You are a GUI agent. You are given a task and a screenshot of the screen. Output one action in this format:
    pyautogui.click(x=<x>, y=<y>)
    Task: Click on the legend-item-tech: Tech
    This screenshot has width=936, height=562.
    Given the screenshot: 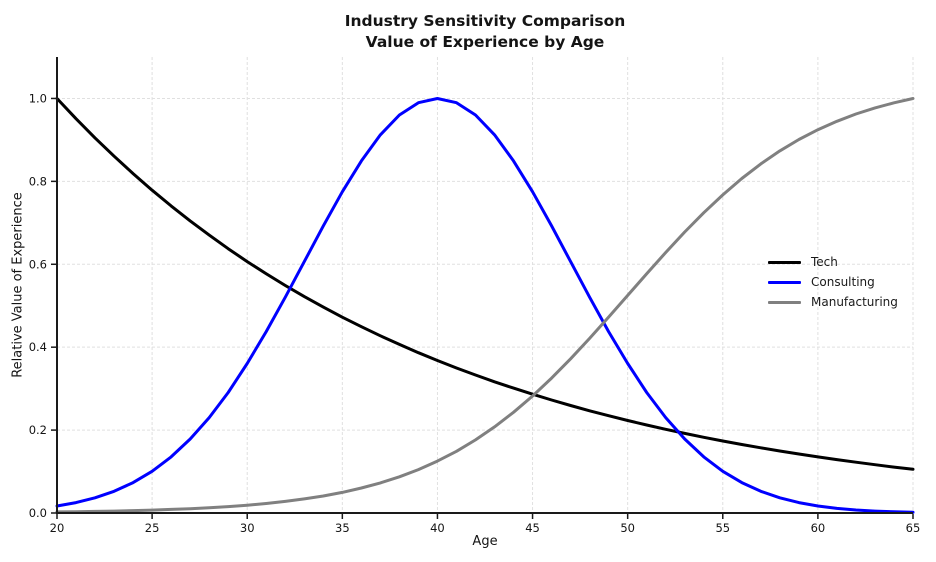 What is the action you would take?
    pyautogui.click(x=833, y=262)
    